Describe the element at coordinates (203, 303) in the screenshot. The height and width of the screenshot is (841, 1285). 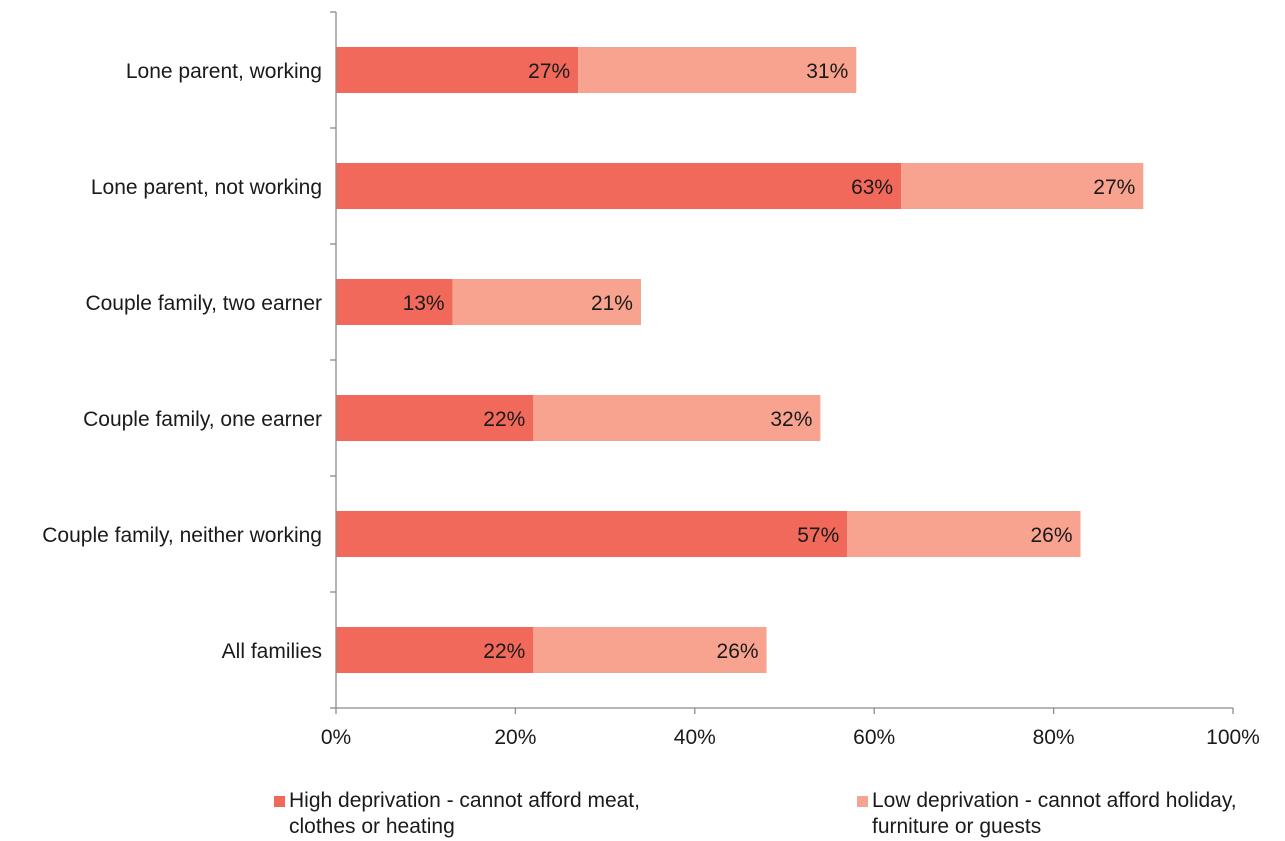
I see `category-label-couple-family-two-earner: Couple family, two earner` at that location.